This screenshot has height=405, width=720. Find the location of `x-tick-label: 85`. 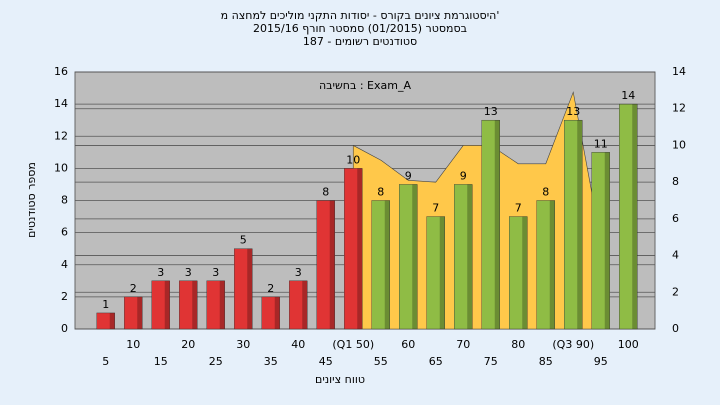

x-tick-label: 85 is located at coordinates (546, 361).